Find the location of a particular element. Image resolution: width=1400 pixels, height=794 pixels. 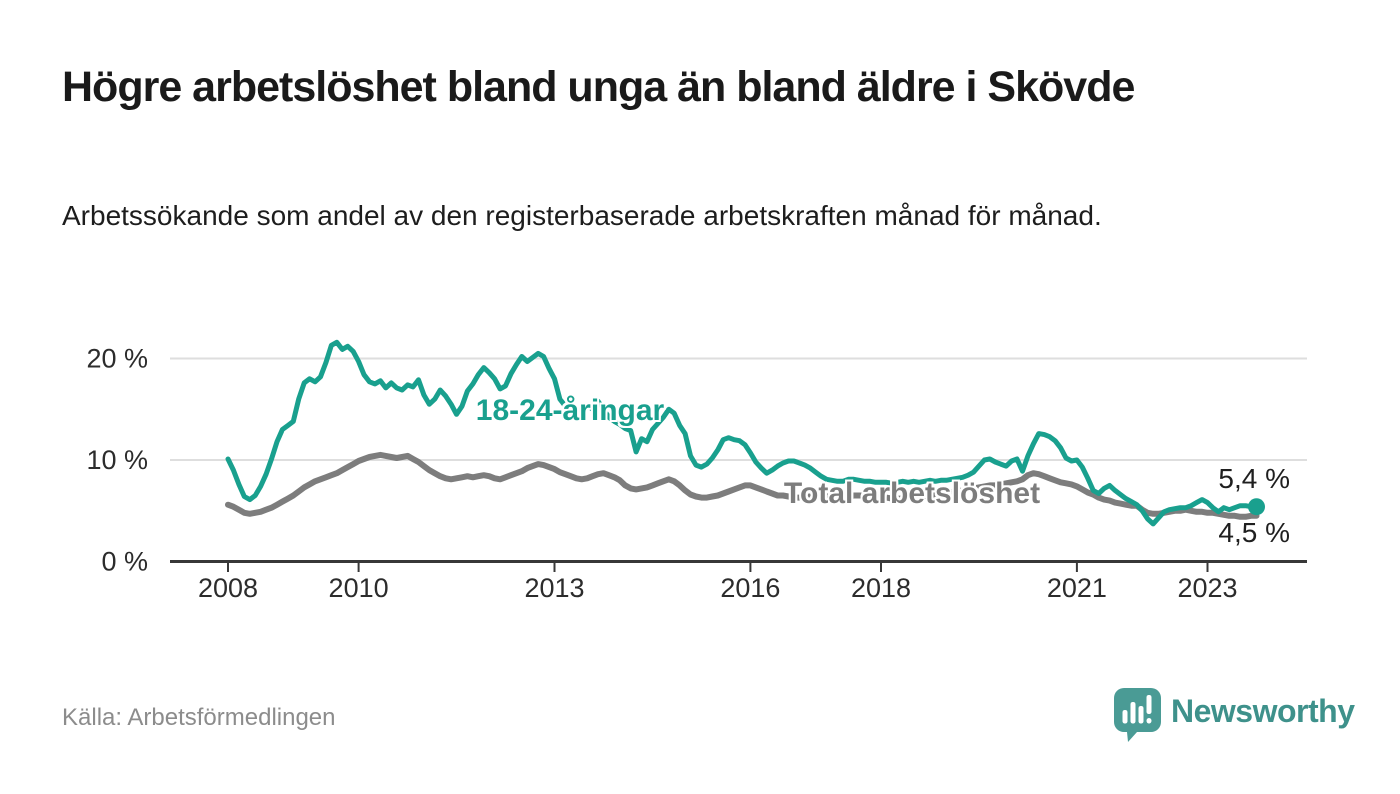

series-label-total: Total arbetslöshet is located at coordinates (912, 493).